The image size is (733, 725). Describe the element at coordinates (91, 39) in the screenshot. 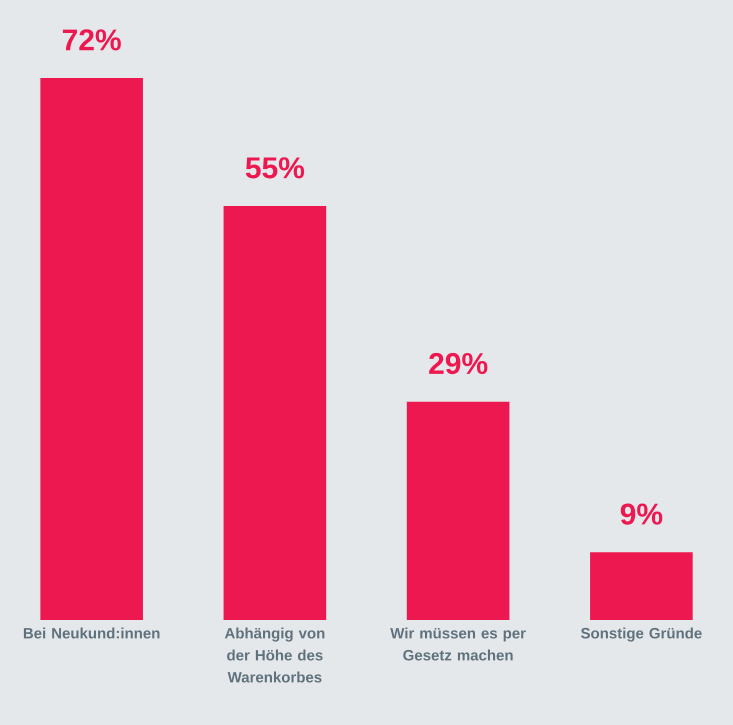

I see `data-label: 72%` at that location.